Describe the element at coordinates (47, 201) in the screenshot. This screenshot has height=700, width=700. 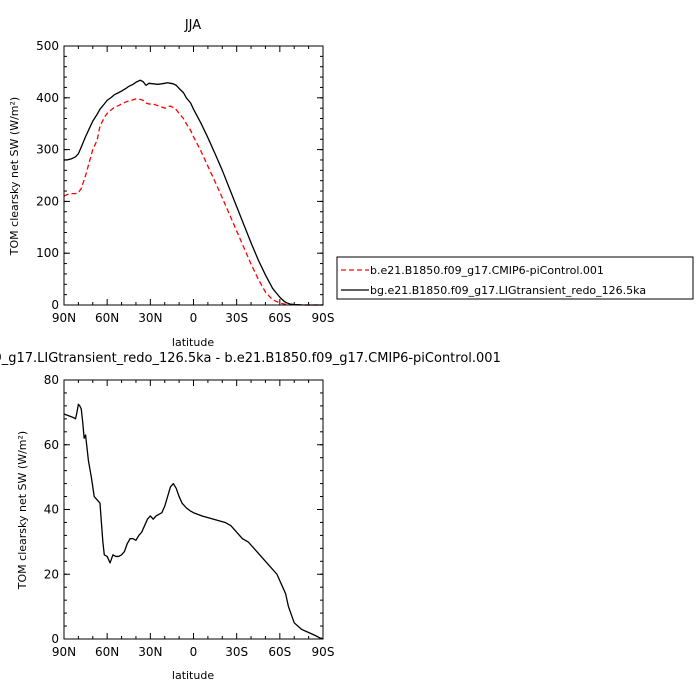
I see `y-tick-label: 200` at that location.